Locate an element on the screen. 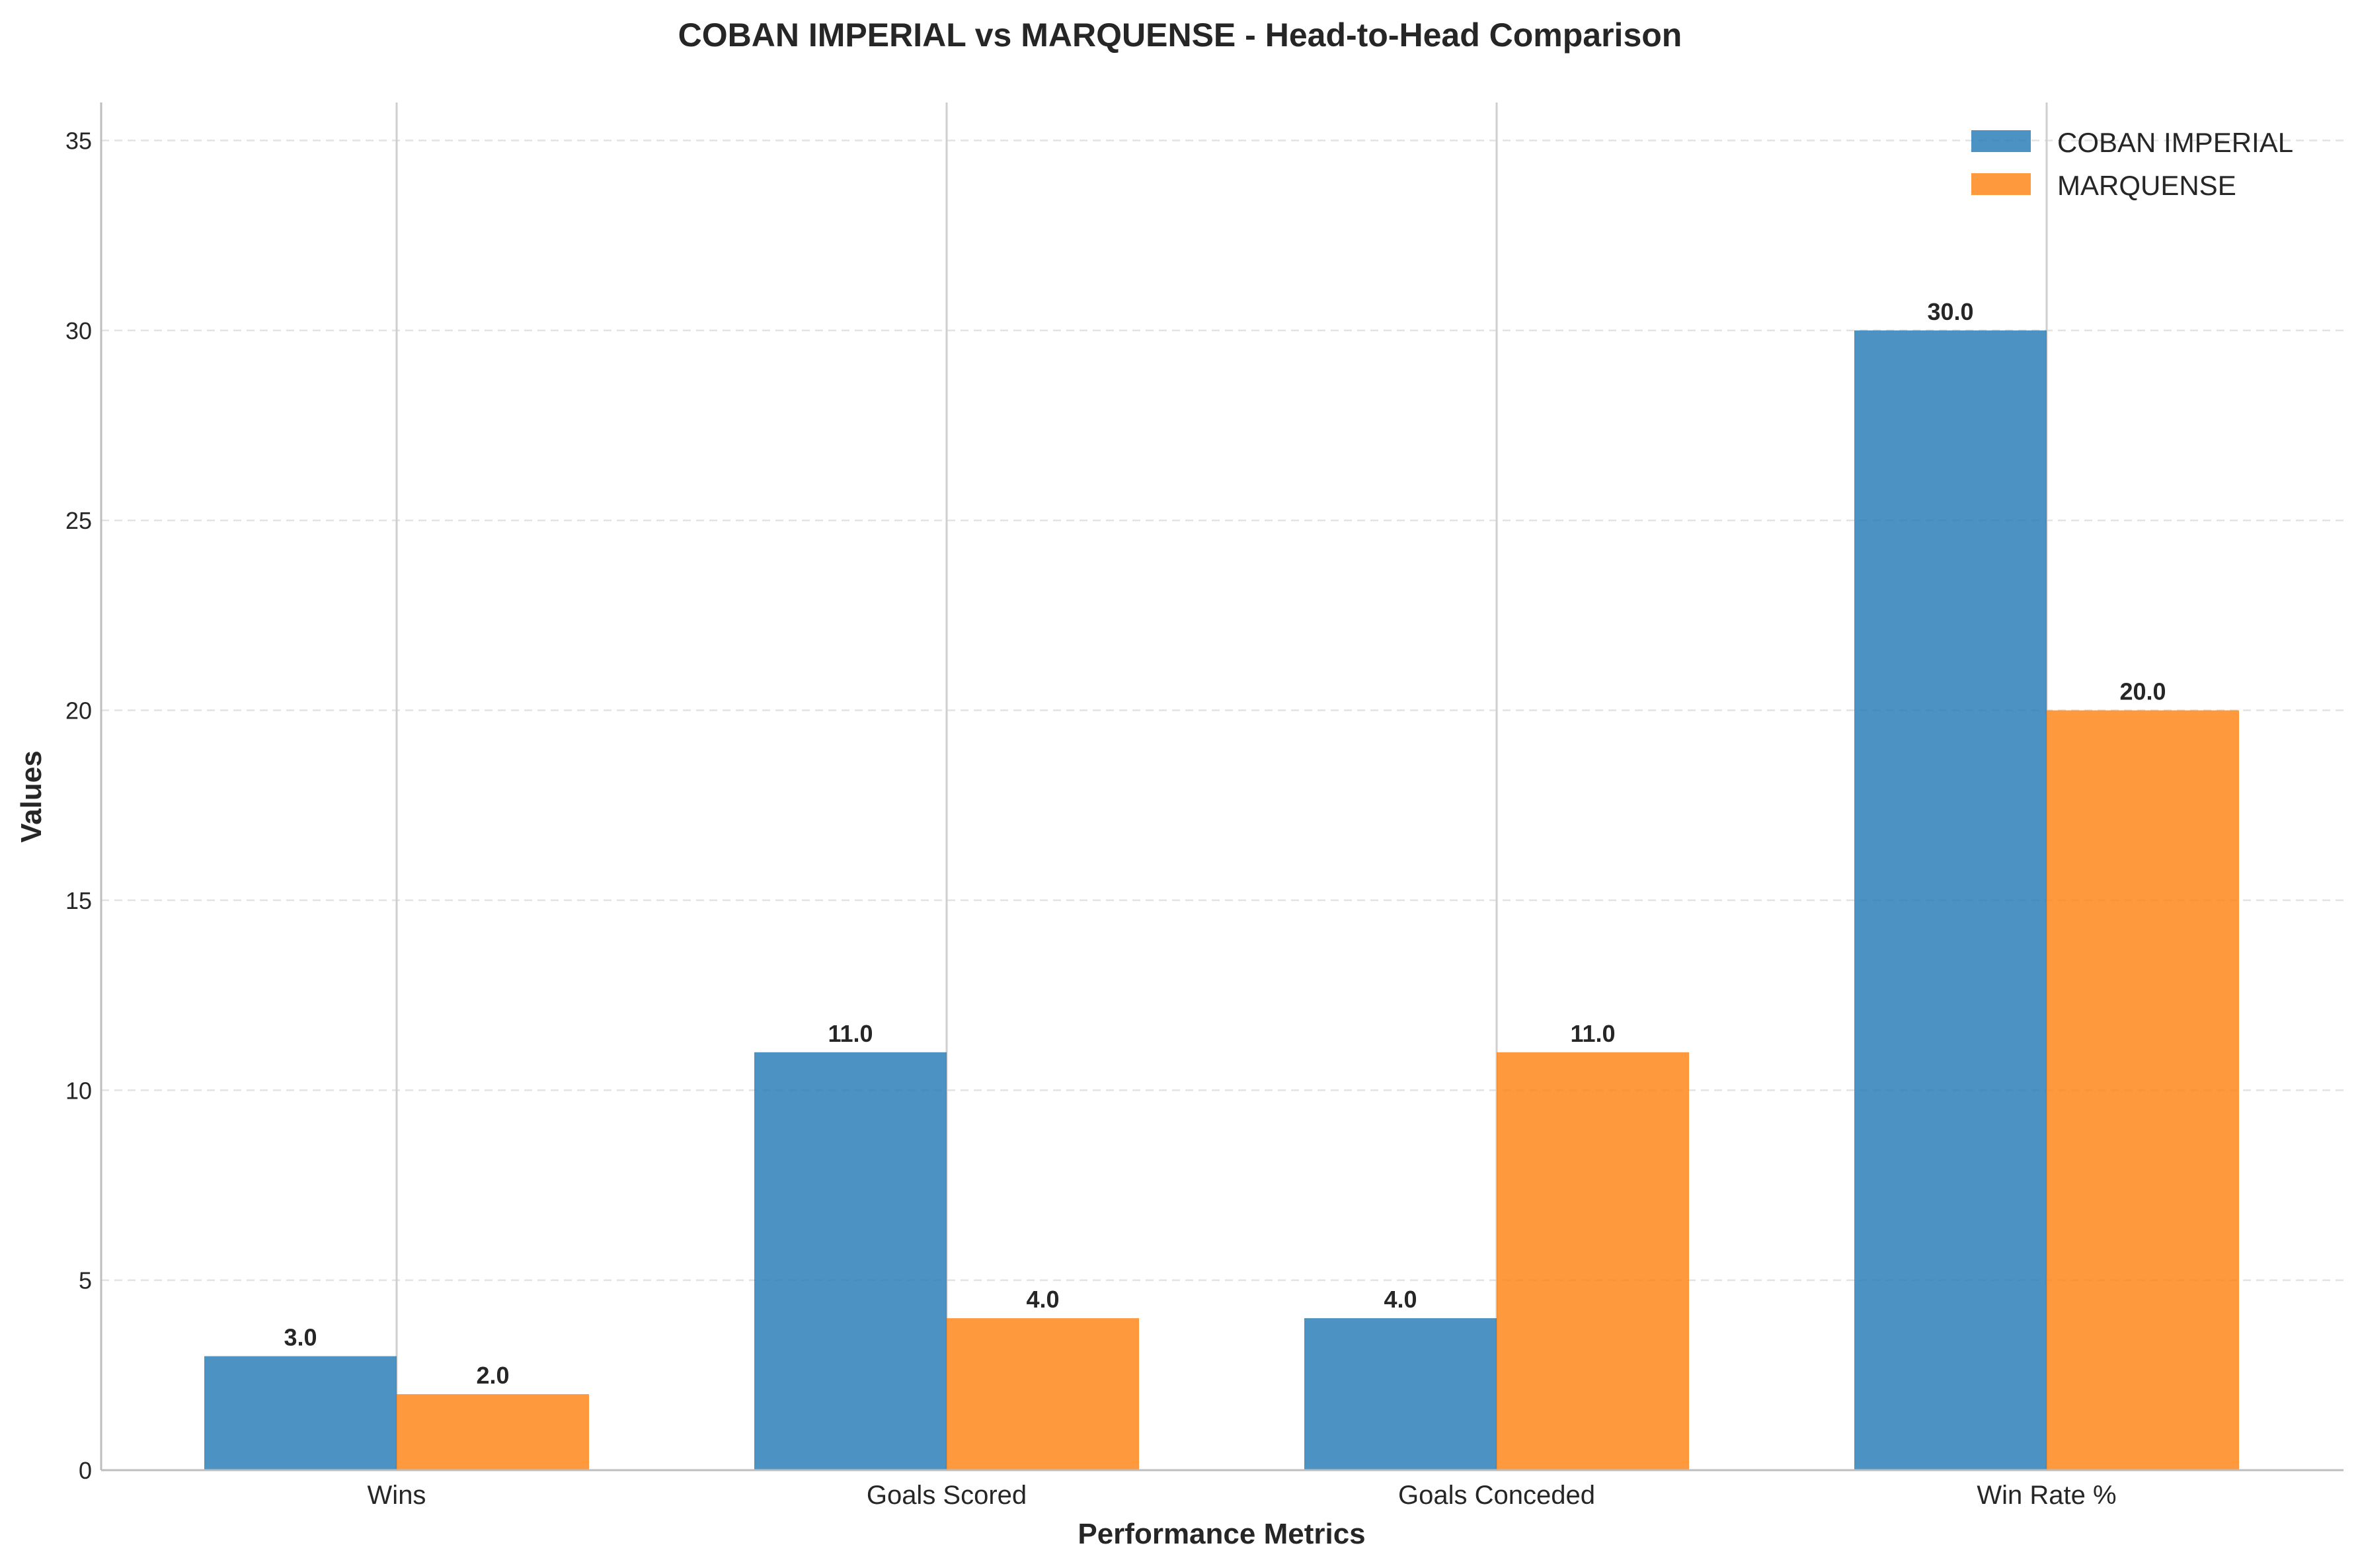 Image resolution: width=2360 pixels, height=1568 pixels. y-tick-label-25: 25 is located at coordinates (78, 520).